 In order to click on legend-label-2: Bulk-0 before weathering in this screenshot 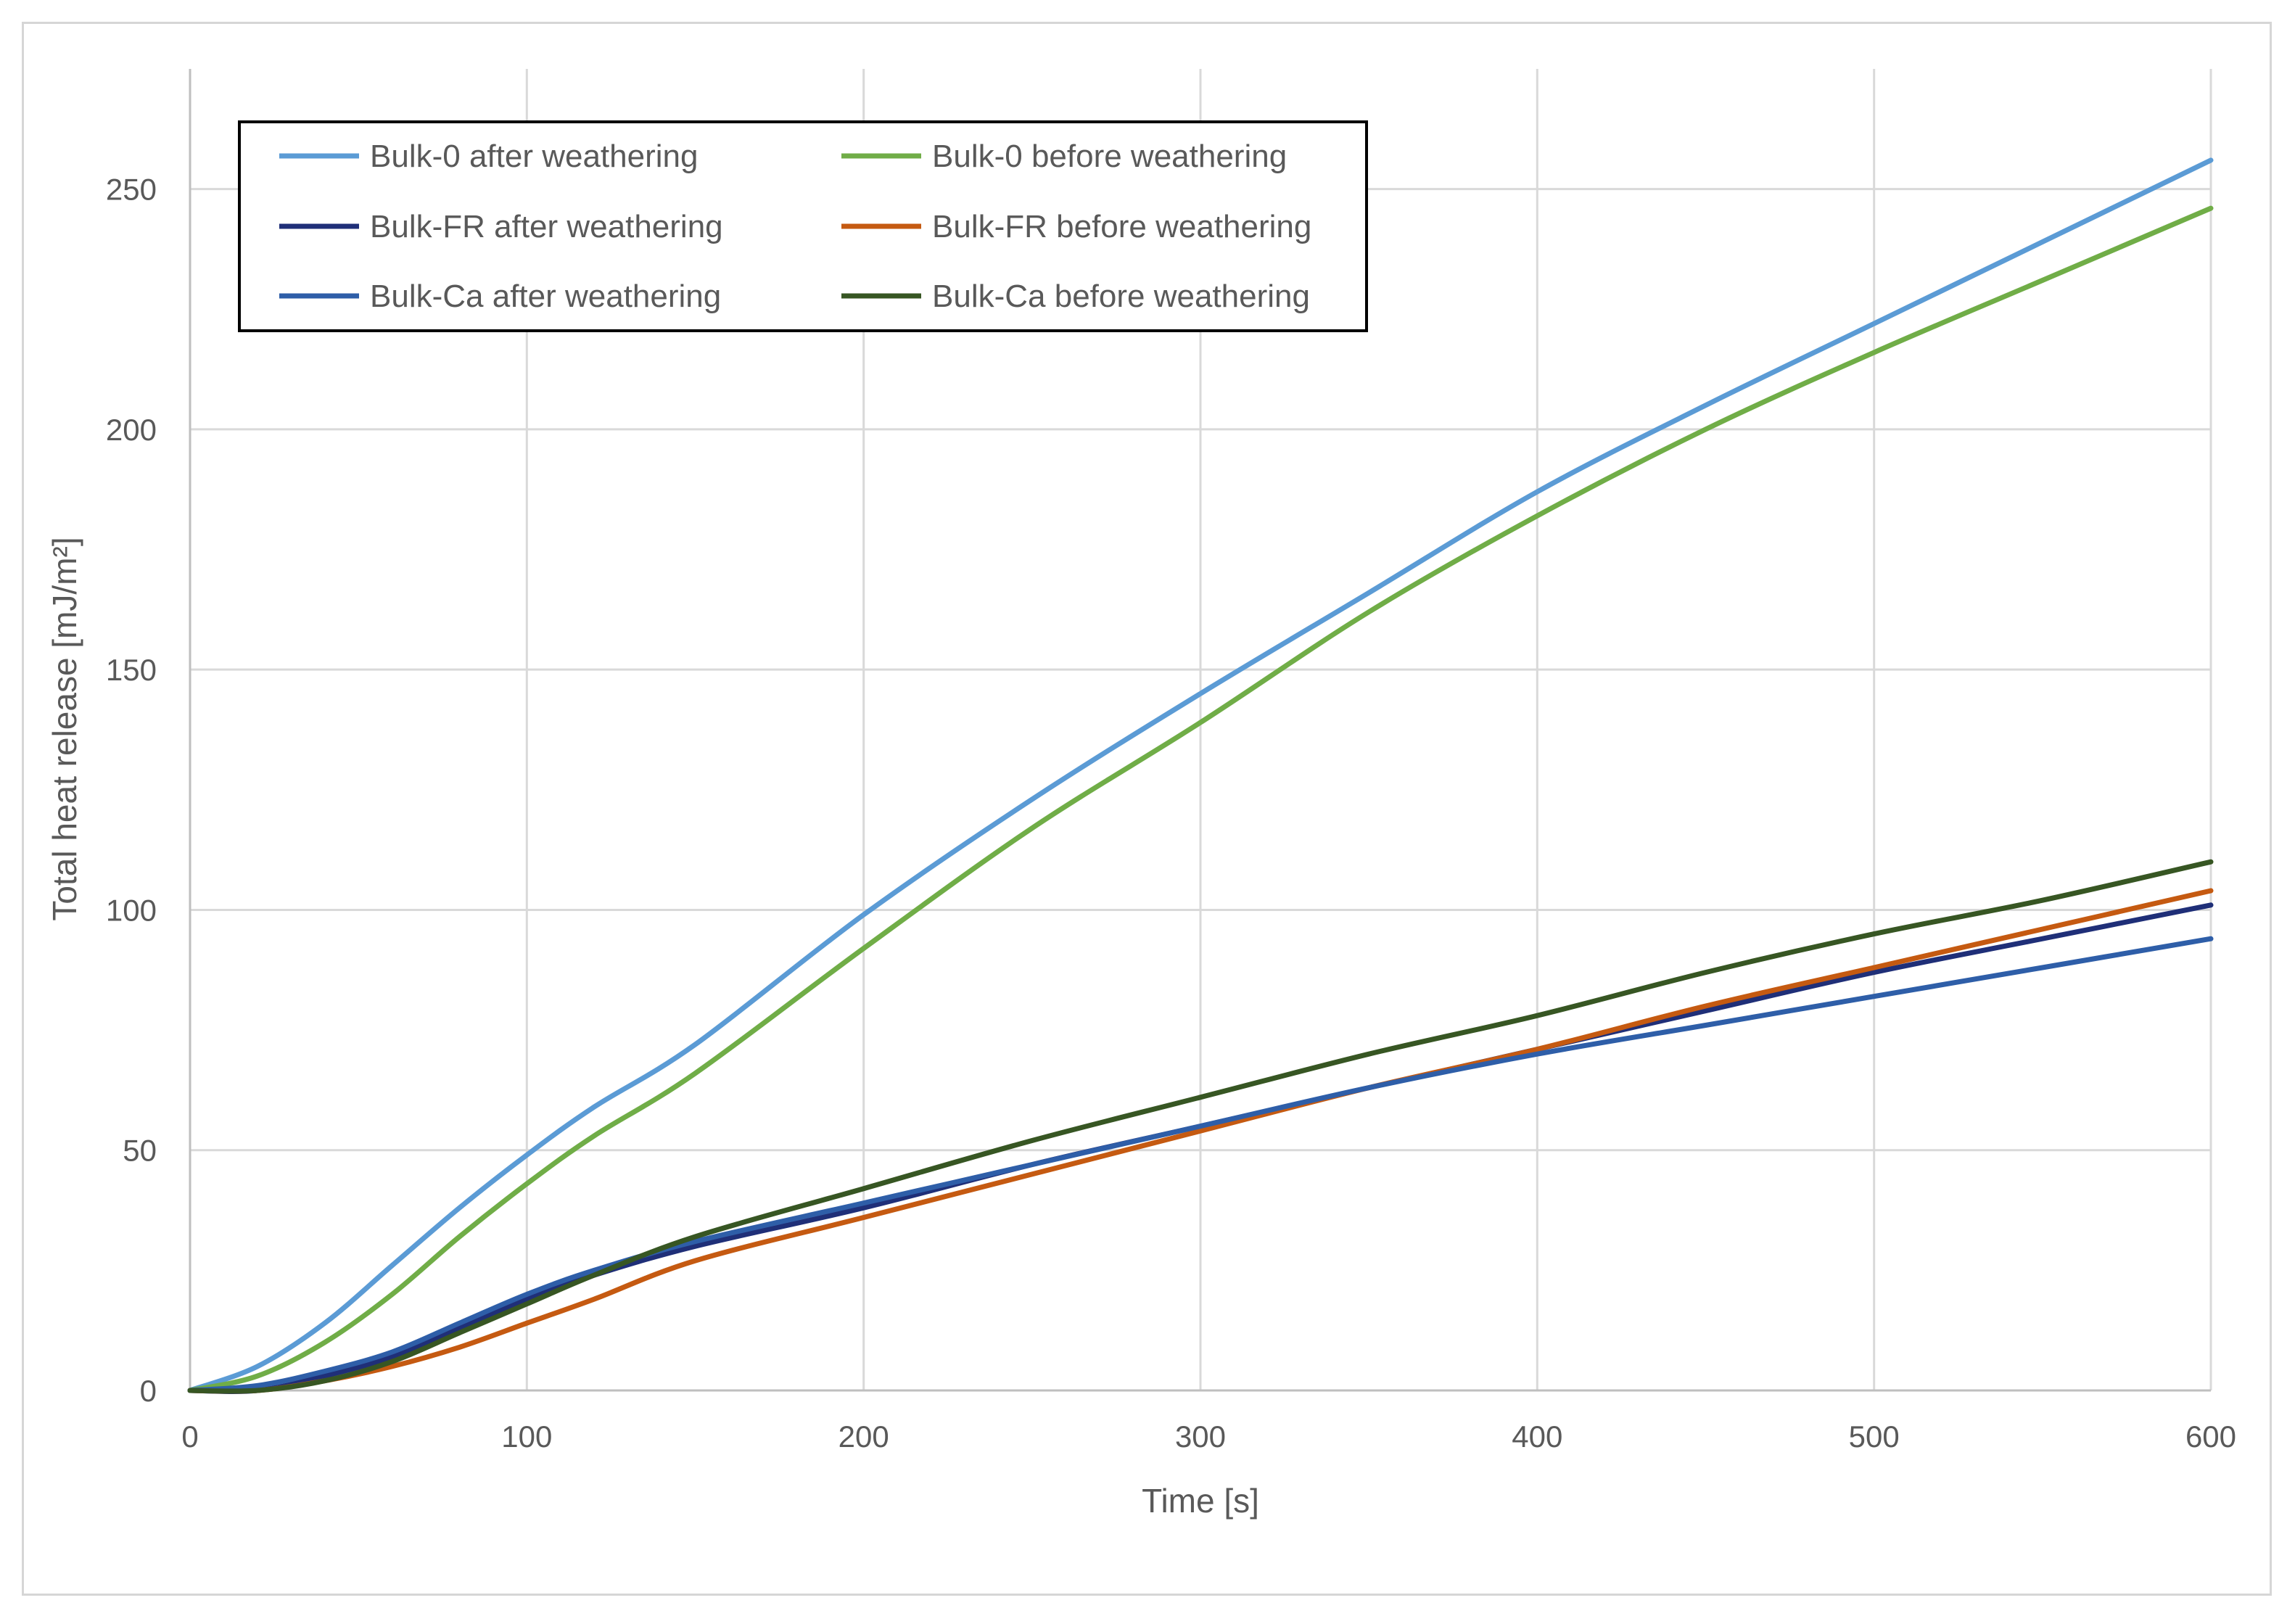, I will do `click(1109, 156)`.